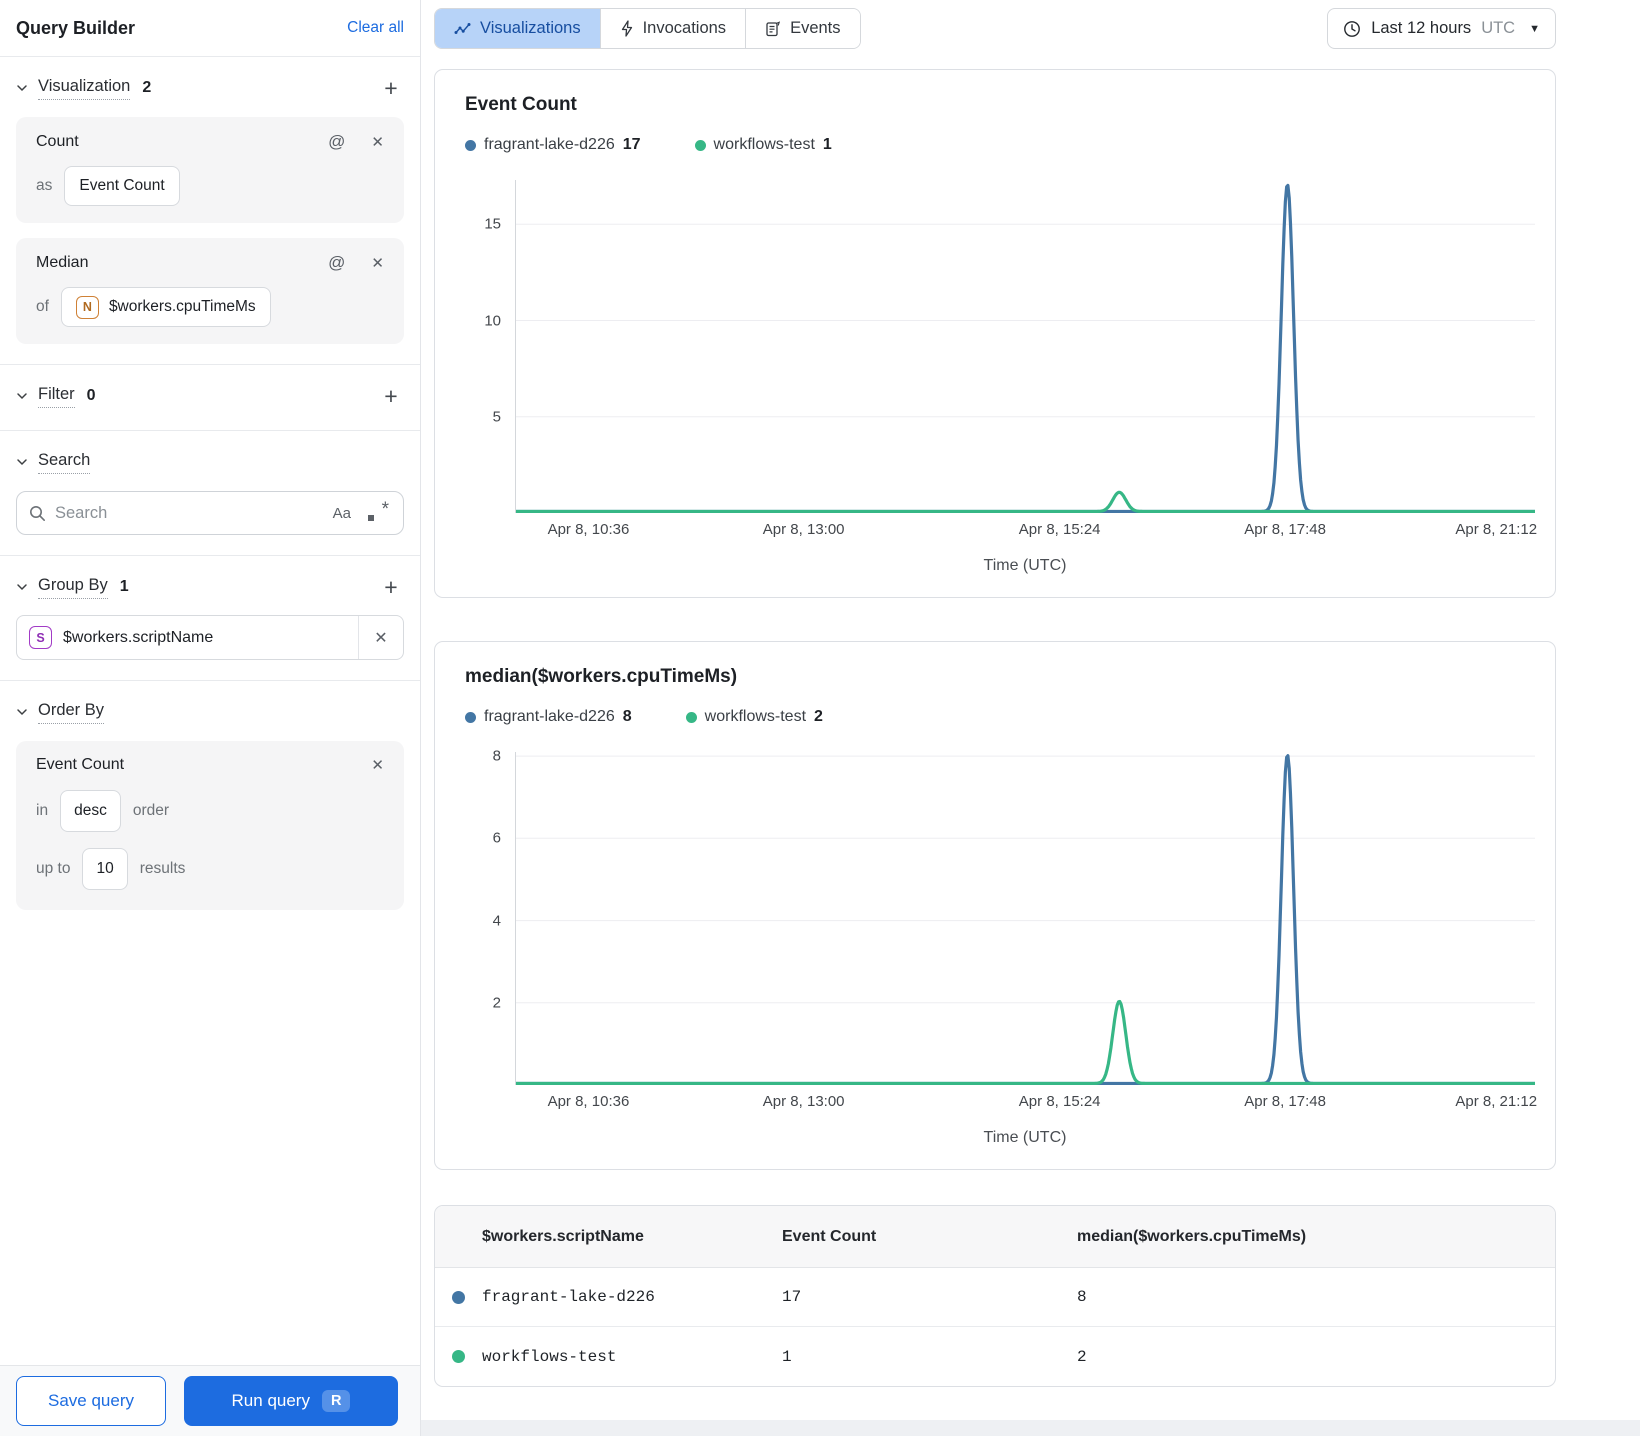 This screenshot has height=1436, width=1640. I want to click on save-query-button: Save query, so click(91, 1401).